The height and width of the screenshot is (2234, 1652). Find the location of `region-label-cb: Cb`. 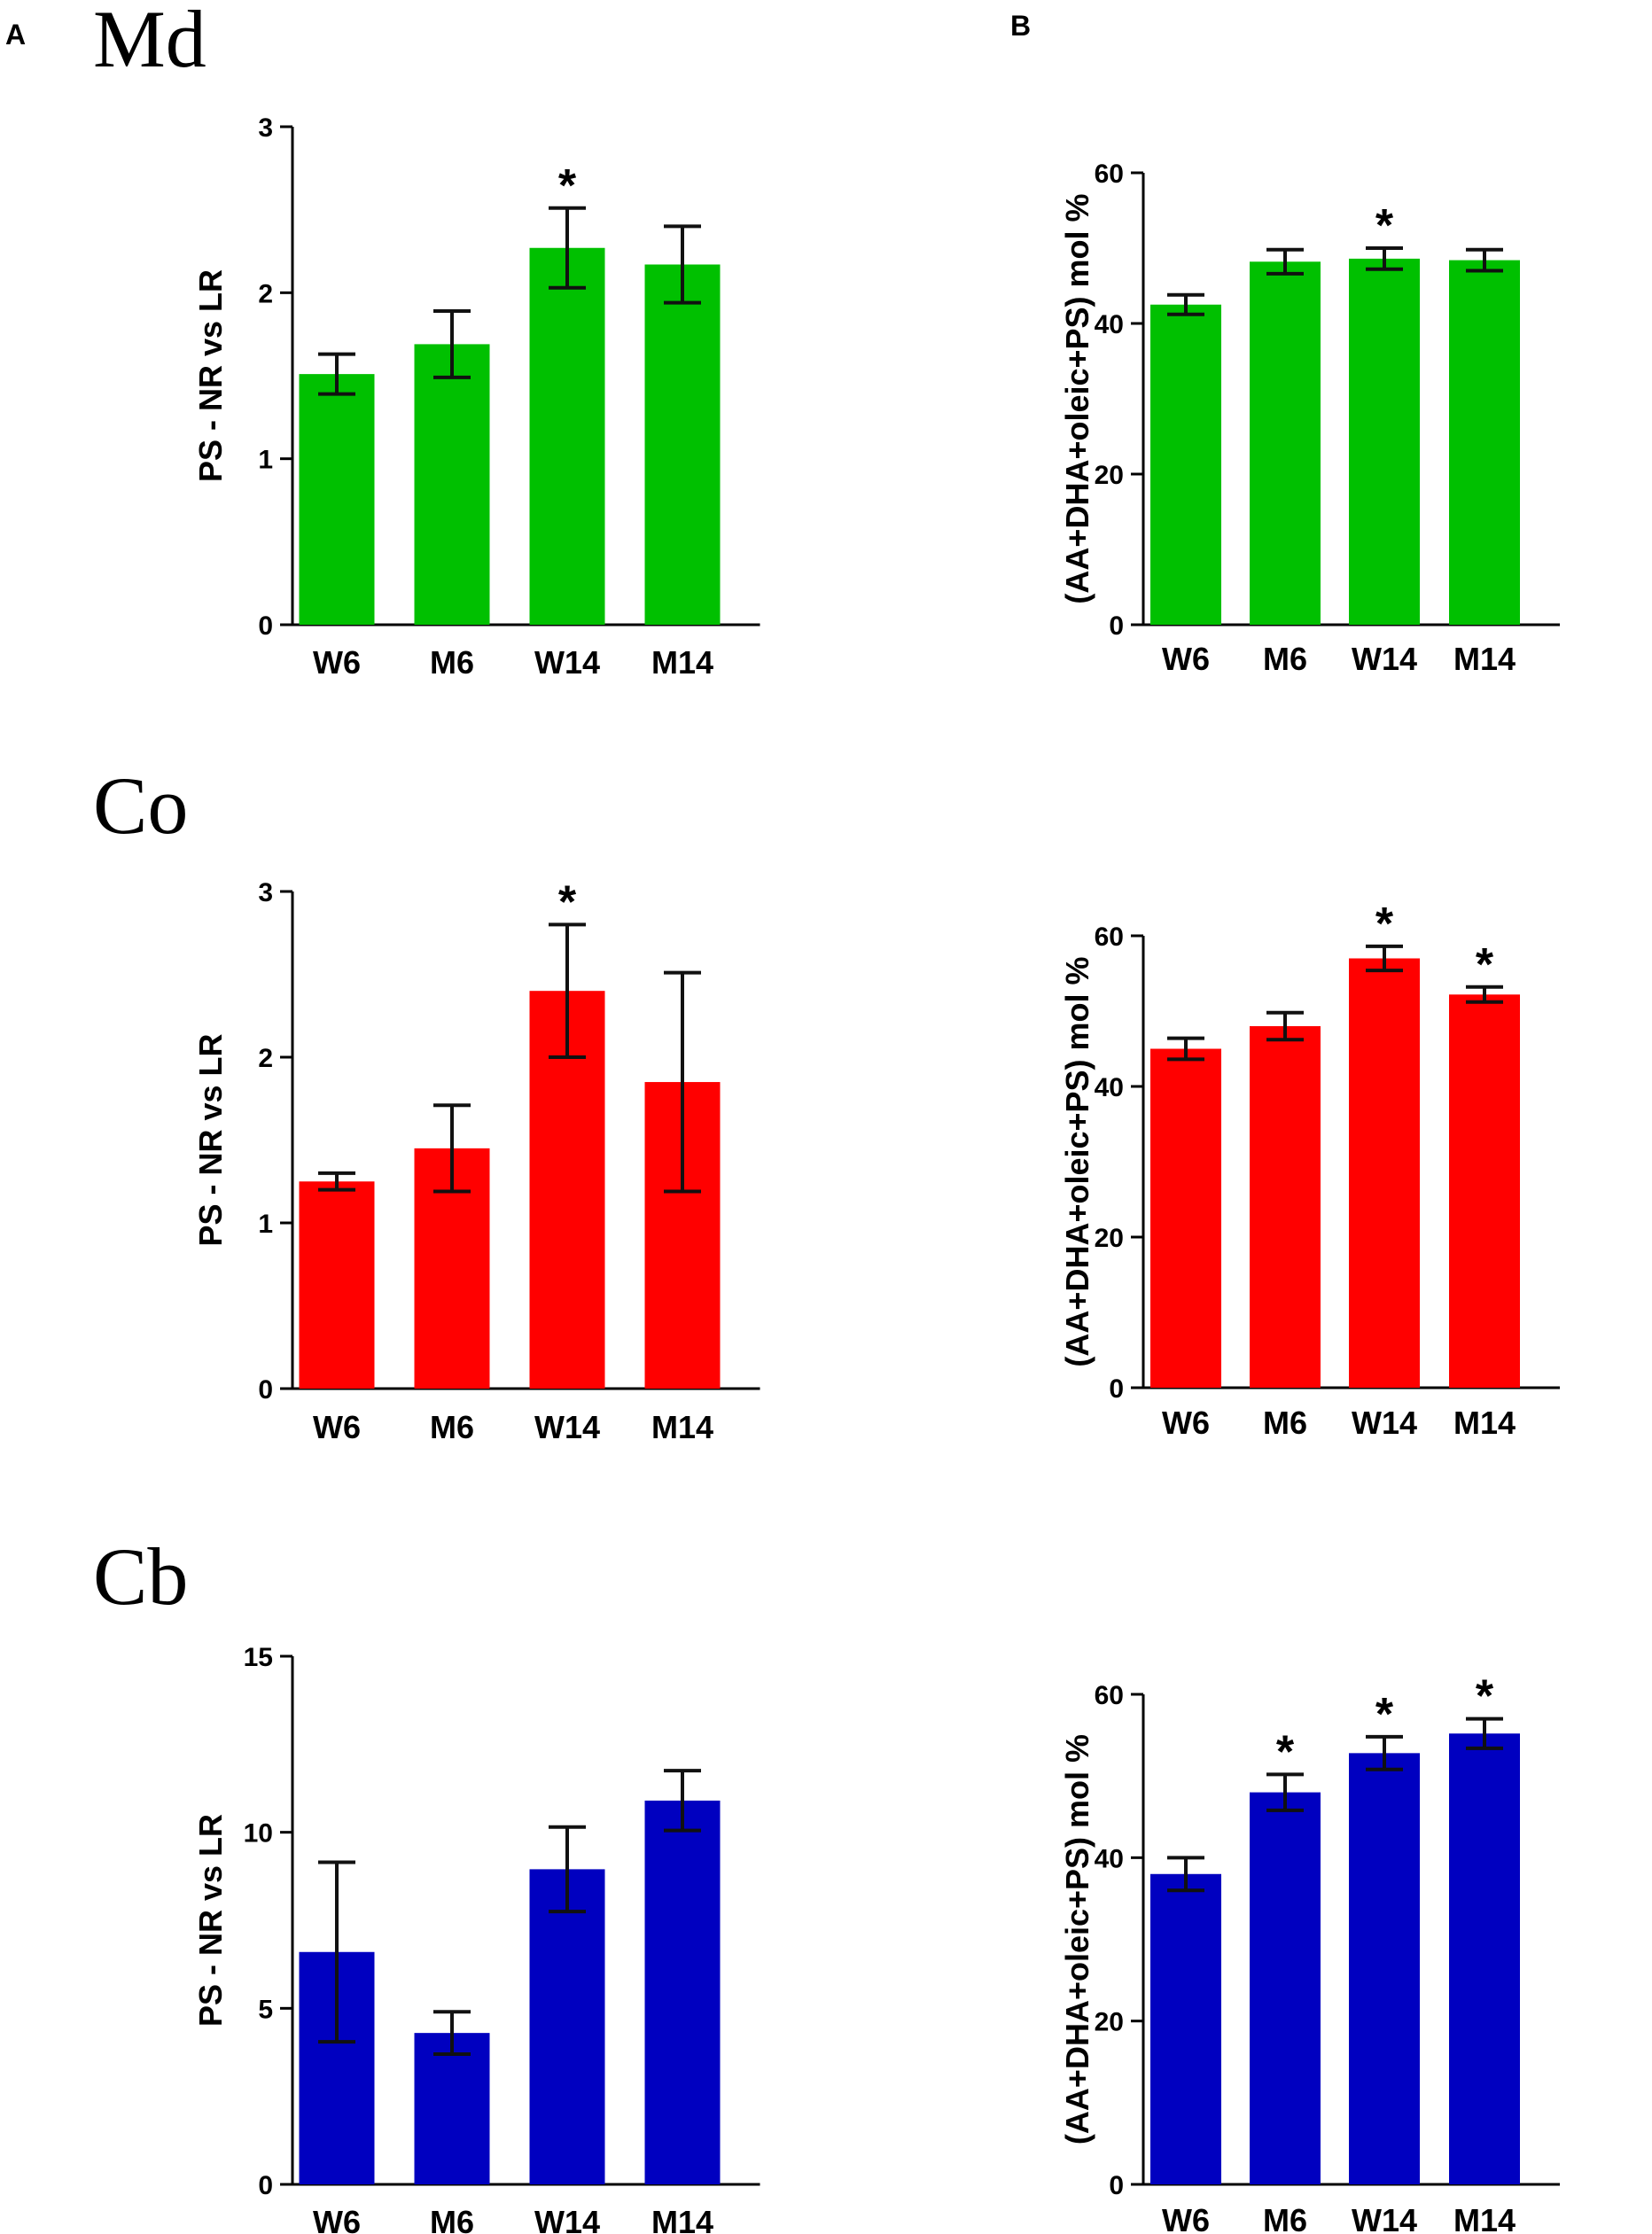

region-label-cb: Cb is located at coordinates (140, 1576).